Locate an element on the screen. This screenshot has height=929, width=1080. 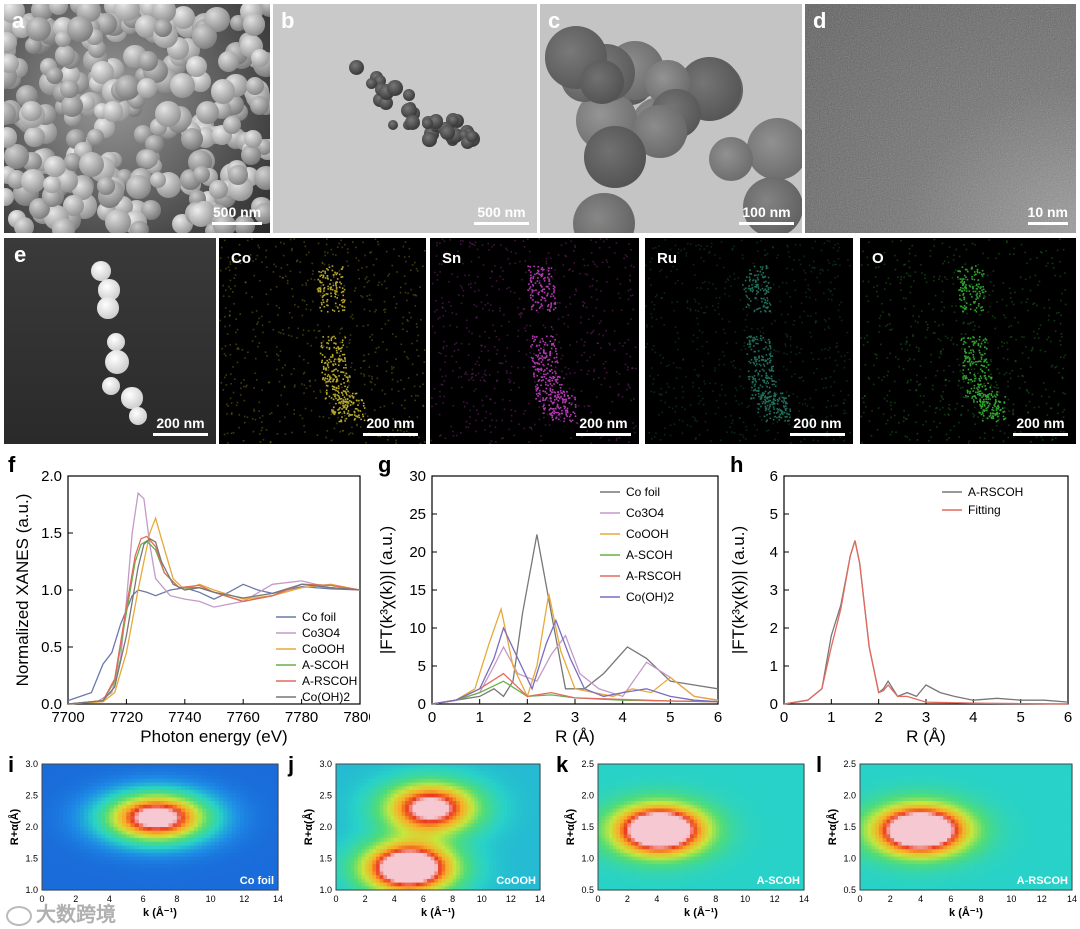
legend-label: A-RSCOH is located at coordinates (653, 576).